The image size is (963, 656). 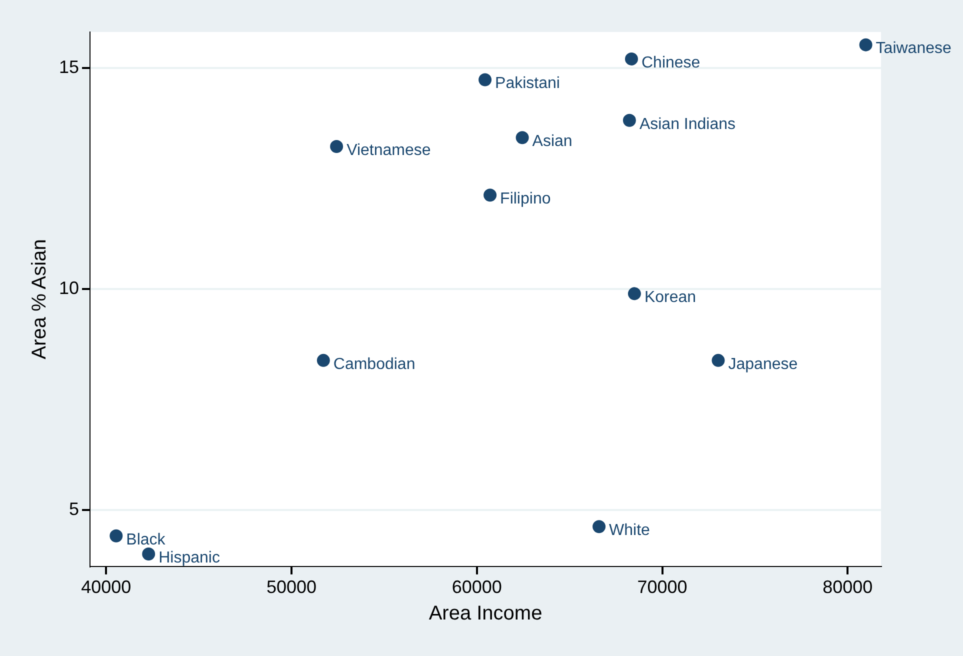 What do you see at coordinates (629, 531) in the screenshot?
I see `annotation: White` at bounding box center [629, 531].